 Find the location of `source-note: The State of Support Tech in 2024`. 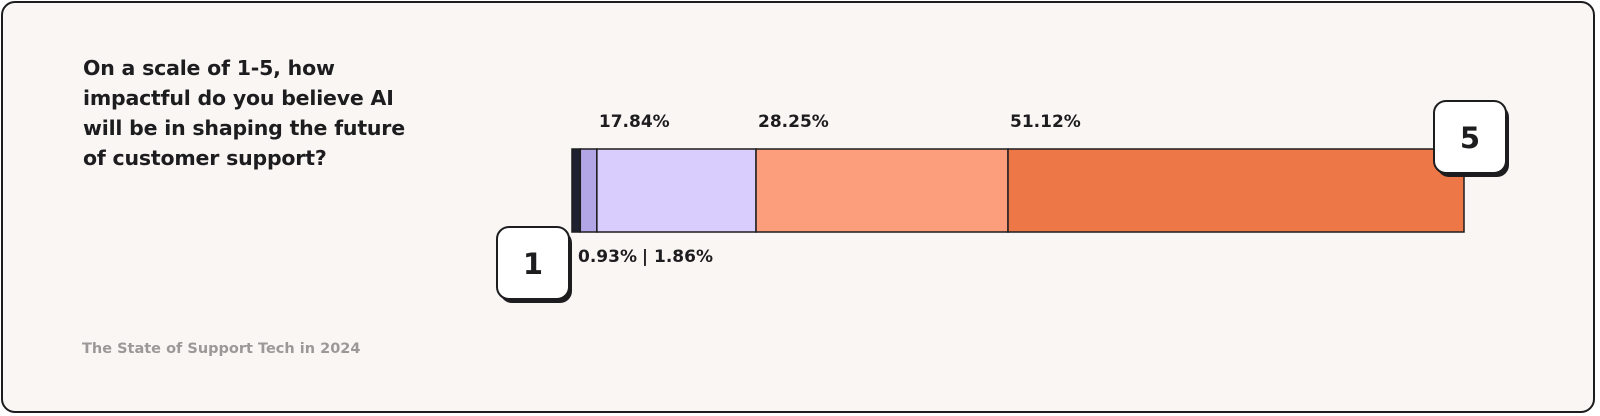

source-note: The State of Support Tech in 2024 is located at coordinates (221, 349).